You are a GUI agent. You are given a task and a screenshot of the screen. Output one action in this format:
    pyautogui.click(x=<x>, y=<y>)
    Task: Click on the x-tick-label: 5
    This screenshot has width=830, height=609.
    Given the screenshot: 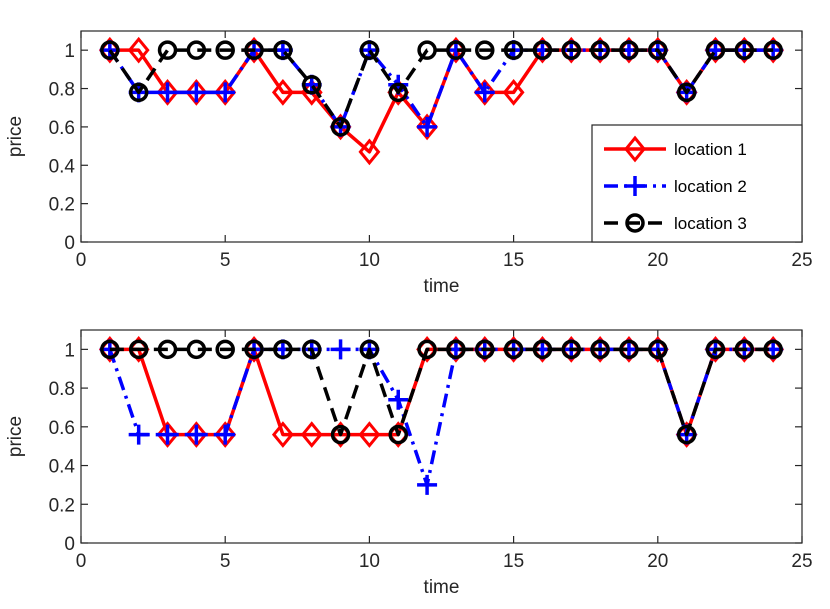 What is the action you would take?
    pyautogui.click(x=225, y=260)
    